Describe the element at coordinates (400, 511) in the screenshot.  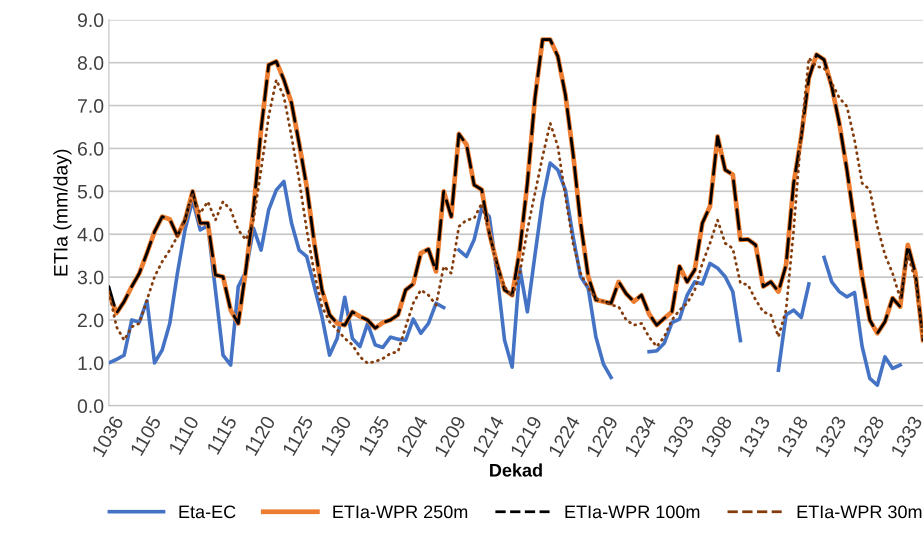
I see `legend-label: ETIa-WPR 250m` at that location.